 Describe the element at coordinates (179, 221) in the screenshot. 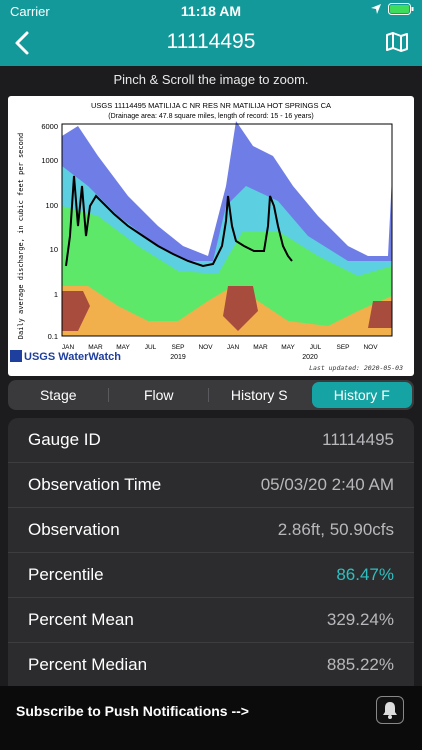

I see `observed-flow-line` at that location.